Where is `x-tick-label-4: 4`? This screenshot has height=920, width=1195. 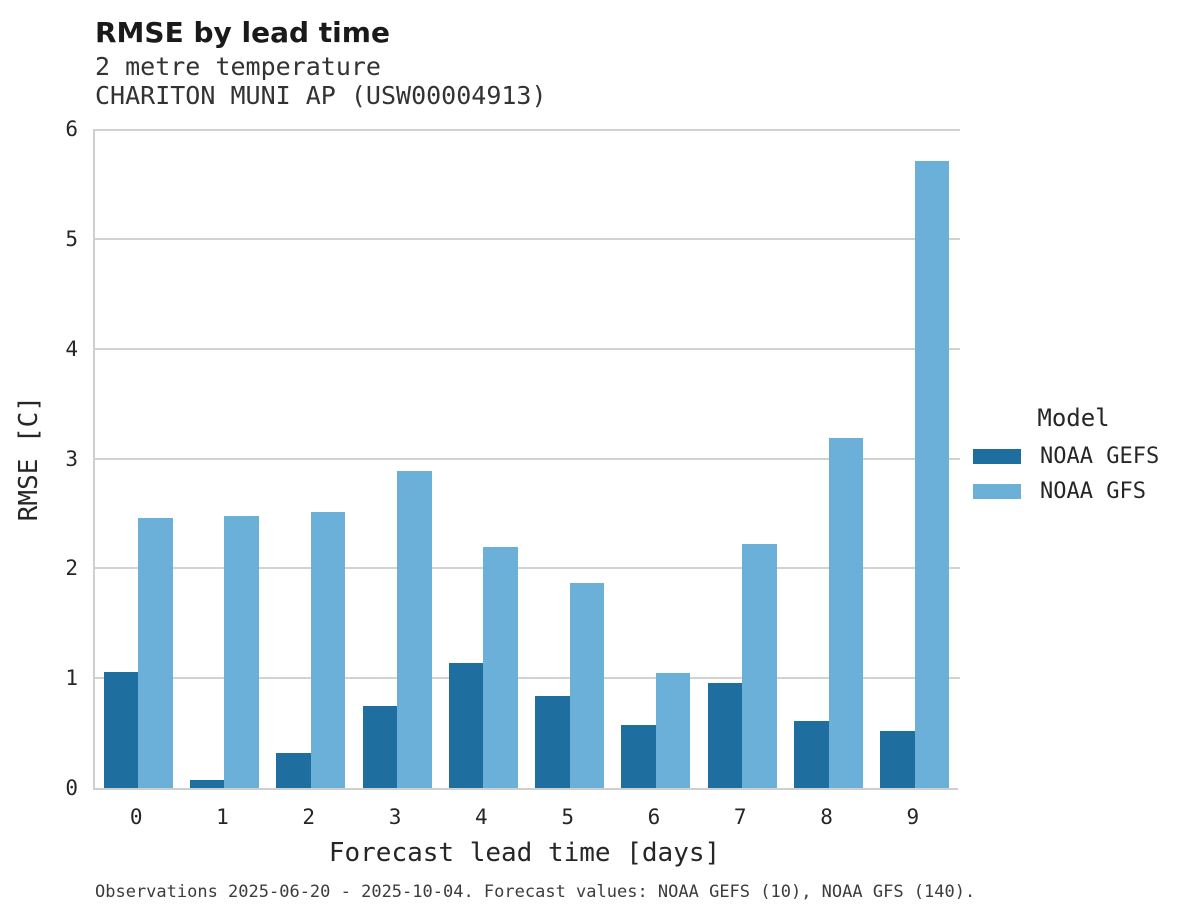 x-tick-label-4: 4 is located at coordinates (481, 817).